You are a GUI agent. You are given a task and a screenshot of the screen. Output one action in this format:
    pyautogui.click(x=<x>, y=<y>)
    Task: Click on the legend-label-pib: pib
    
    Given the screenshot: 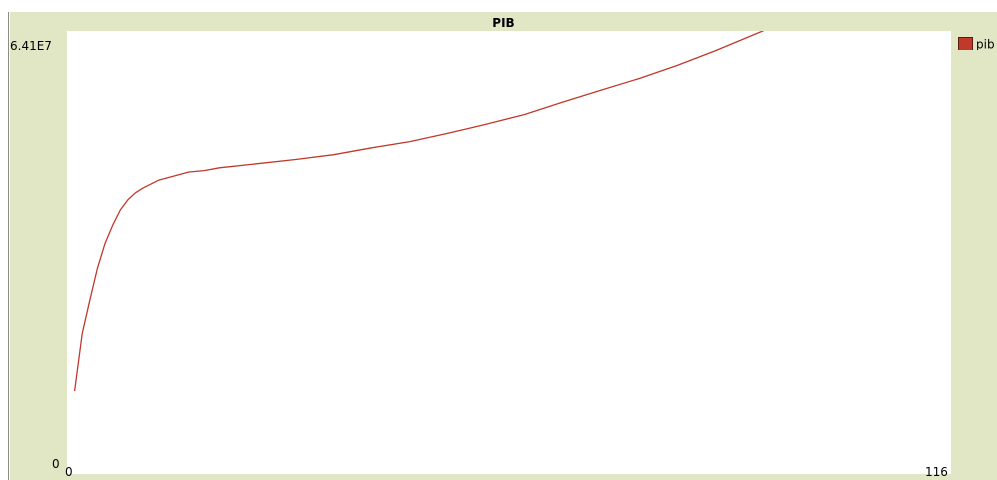 What is the action you would take?
    pyautogui.click(x=985, y=44)
    